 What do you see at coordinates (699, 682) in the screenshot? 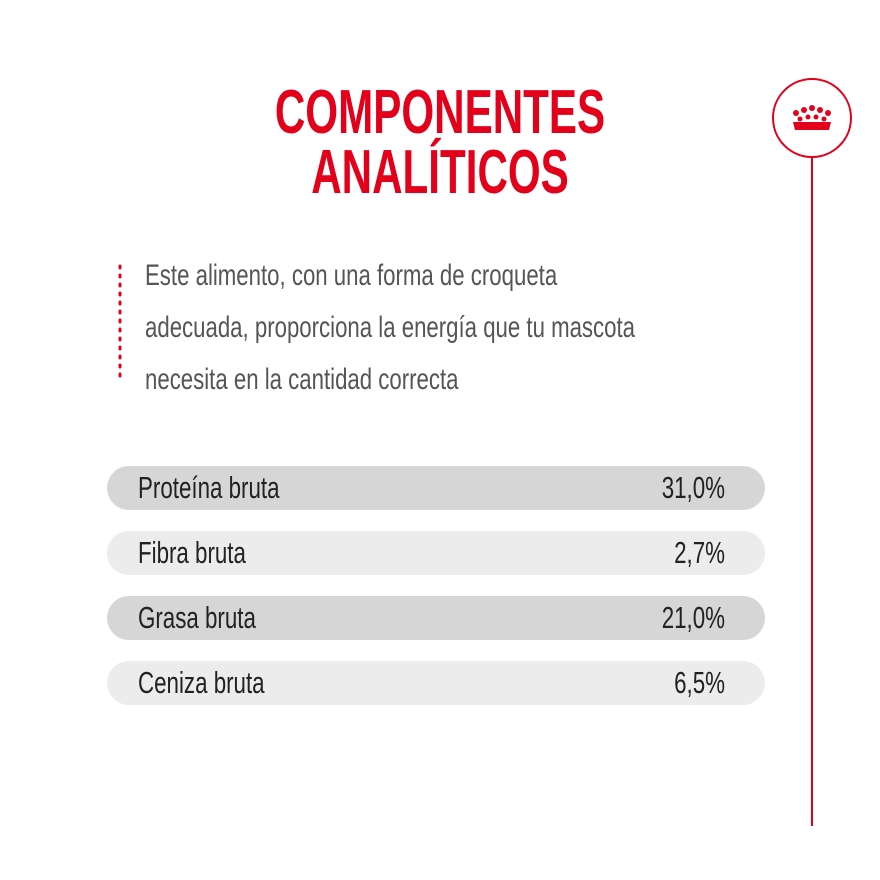
I see `row-value: 6,5%` at bounding box center [699, 682].